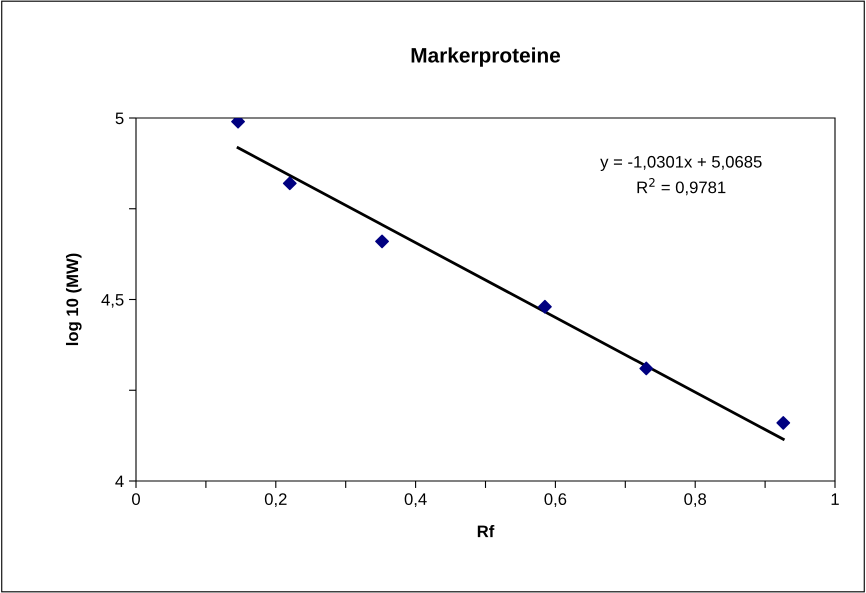 The image size is (866, 593). Describe the element at coordinates (112, 301) in the screenshot. I see `y-tick-label: 4,5` at that location.